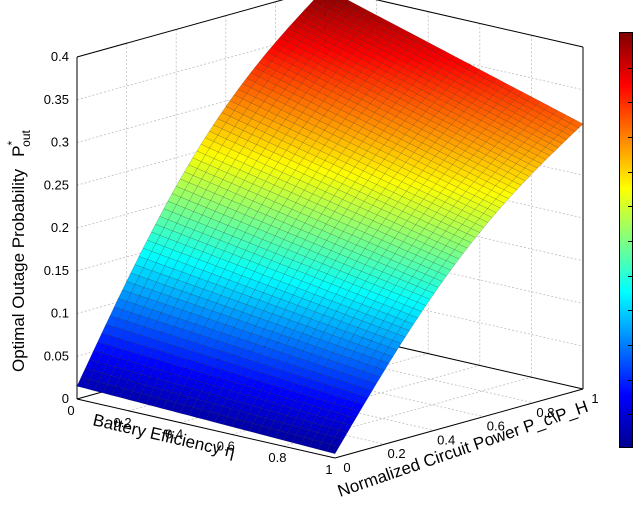 The height and width of the screenshot is (508, 637). Describe the element at coordinates (26, 137) in the screenshot. I see `z-axis-label-sub: out` at that location.